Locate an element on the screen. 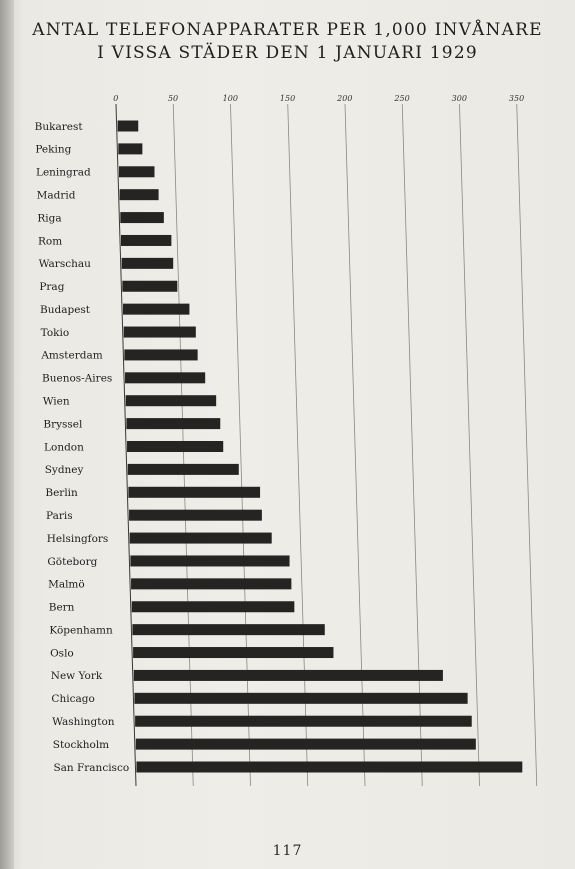 The width and height of the screenshot is (575, 869). city-label-london: London is located at coordinates (64, 447).